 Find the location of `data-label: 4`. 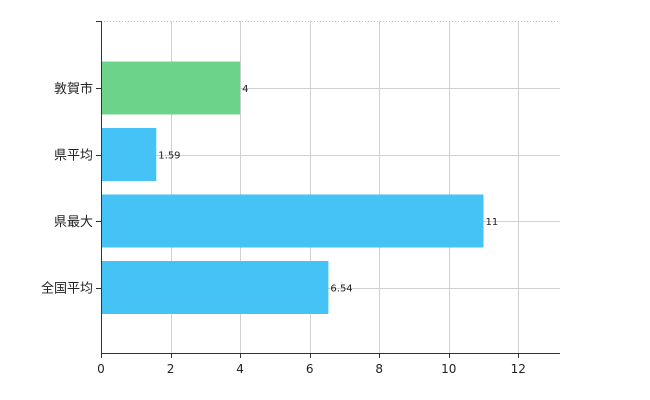

data-label: 4 is located at coordinates (245, 89).